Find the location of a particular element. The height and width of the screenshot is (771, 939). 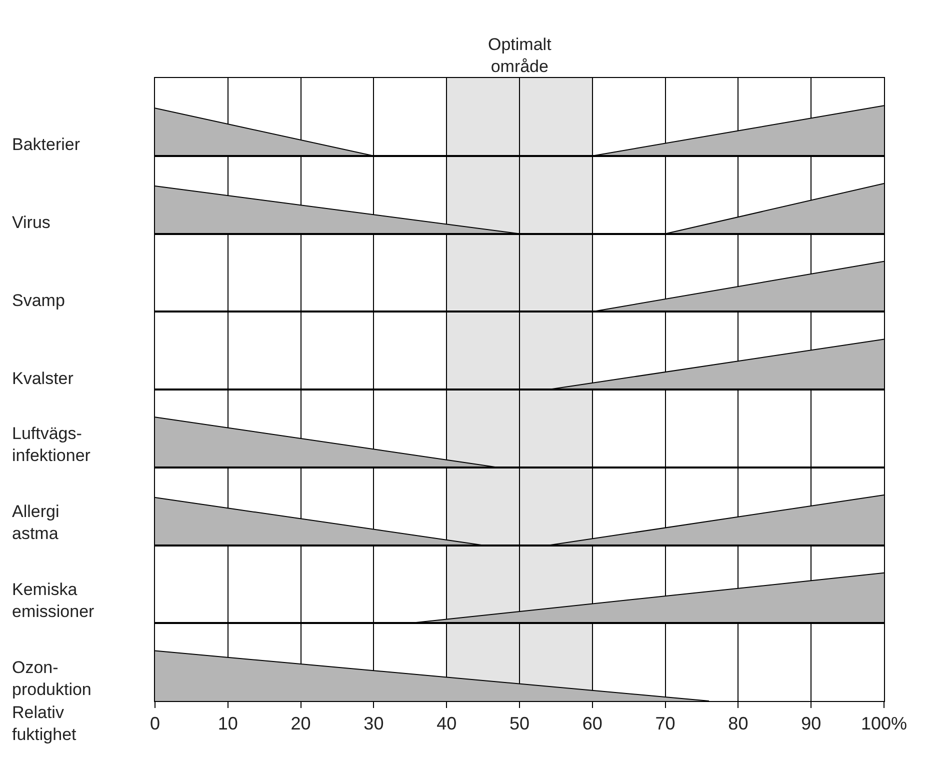

y-axis-title: Svamp is located at coordinates (38, 300).